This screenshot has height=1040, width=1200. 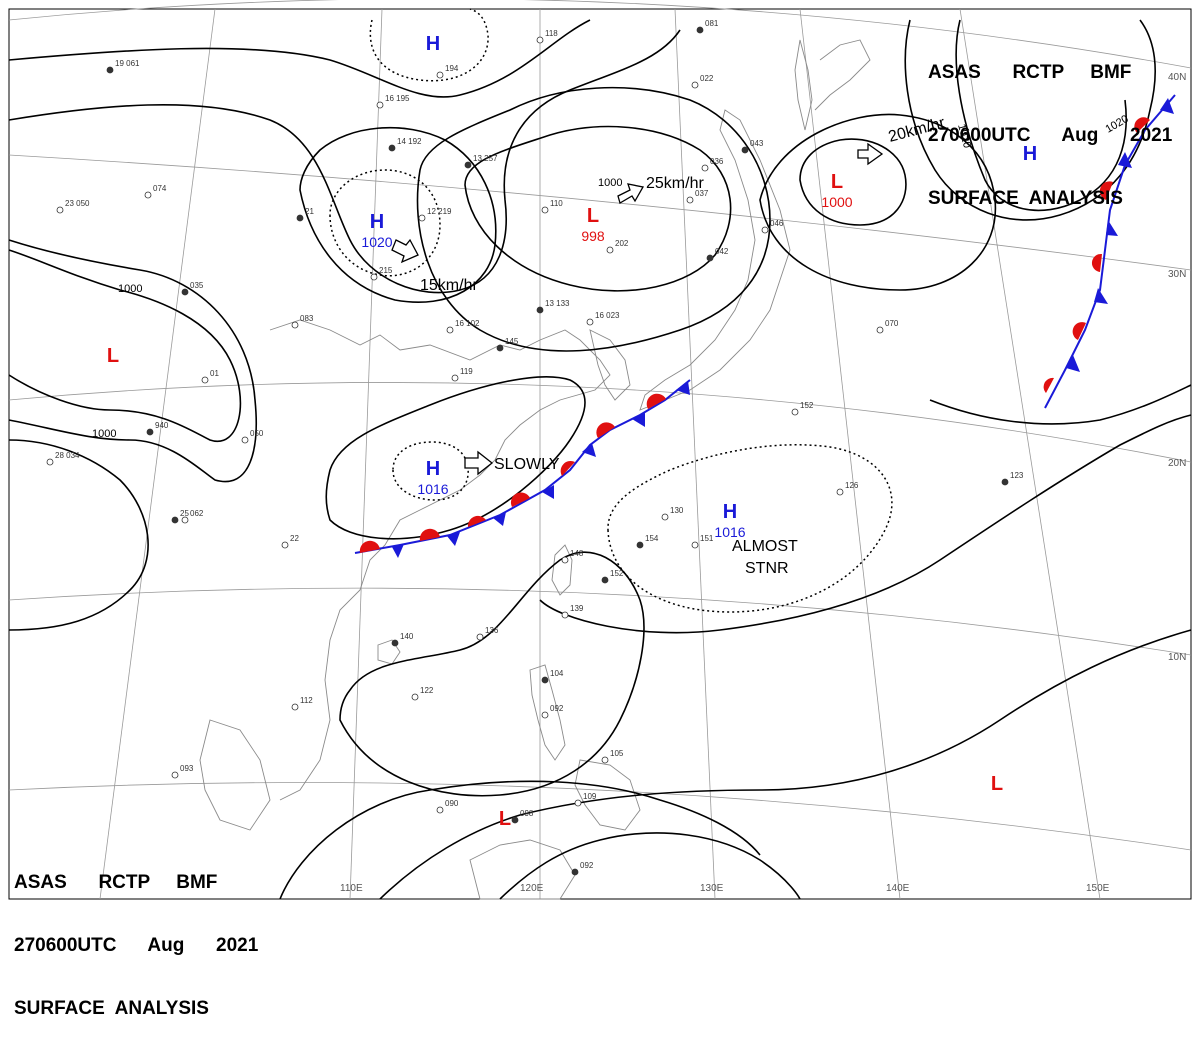 What do you see at coordinates (1177, 463) in the screenshot?
I see `latitude-label-20n: 20N` at bounding box center [1177, 463].